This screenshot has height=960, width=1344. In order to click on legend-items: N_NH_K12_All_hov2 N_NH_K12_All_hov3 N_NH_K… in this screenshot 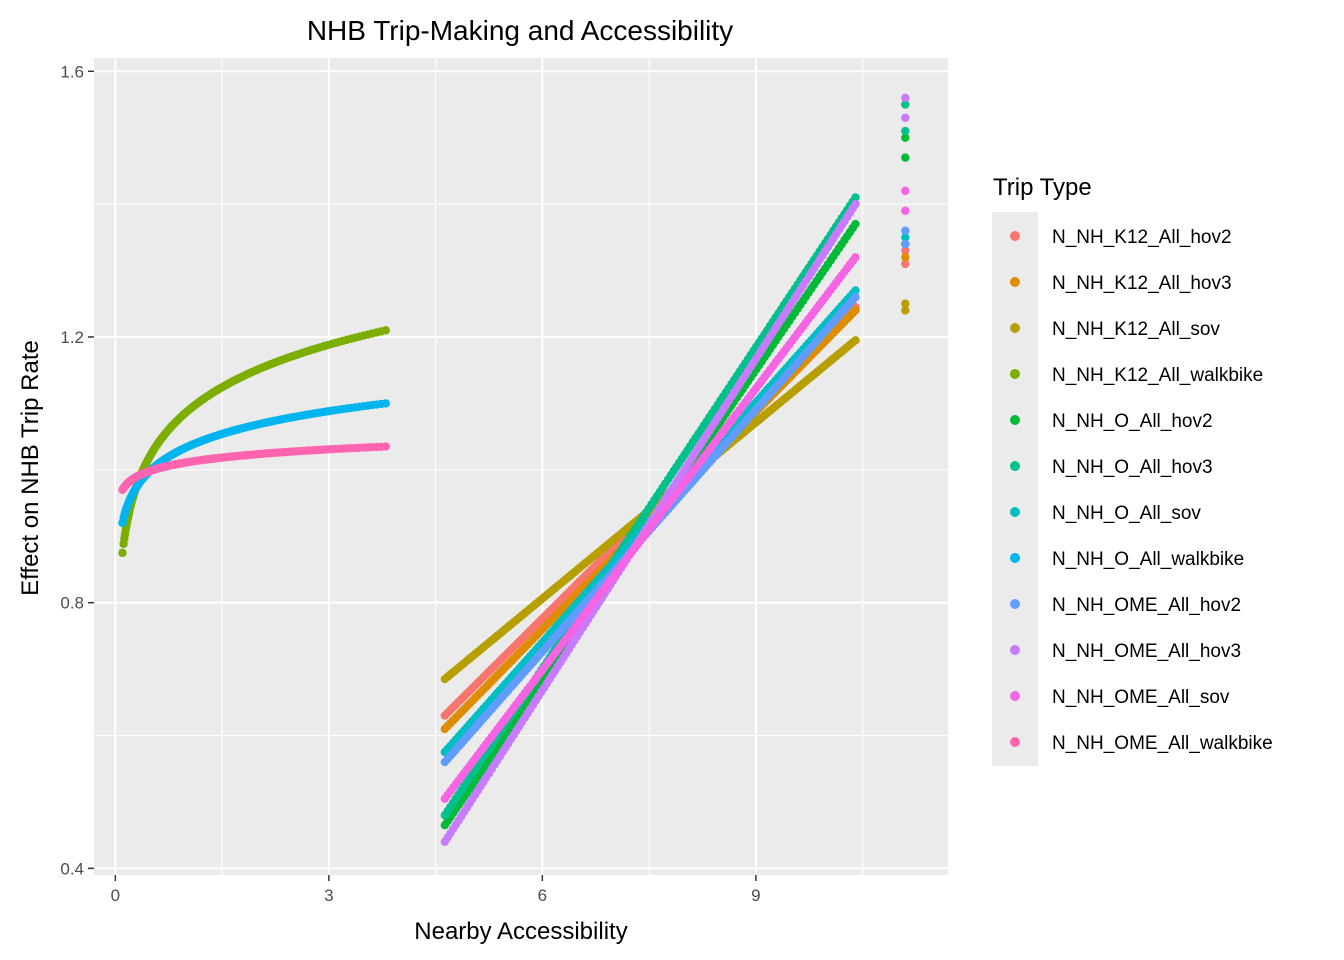, I will do `click(1141, 490)`.